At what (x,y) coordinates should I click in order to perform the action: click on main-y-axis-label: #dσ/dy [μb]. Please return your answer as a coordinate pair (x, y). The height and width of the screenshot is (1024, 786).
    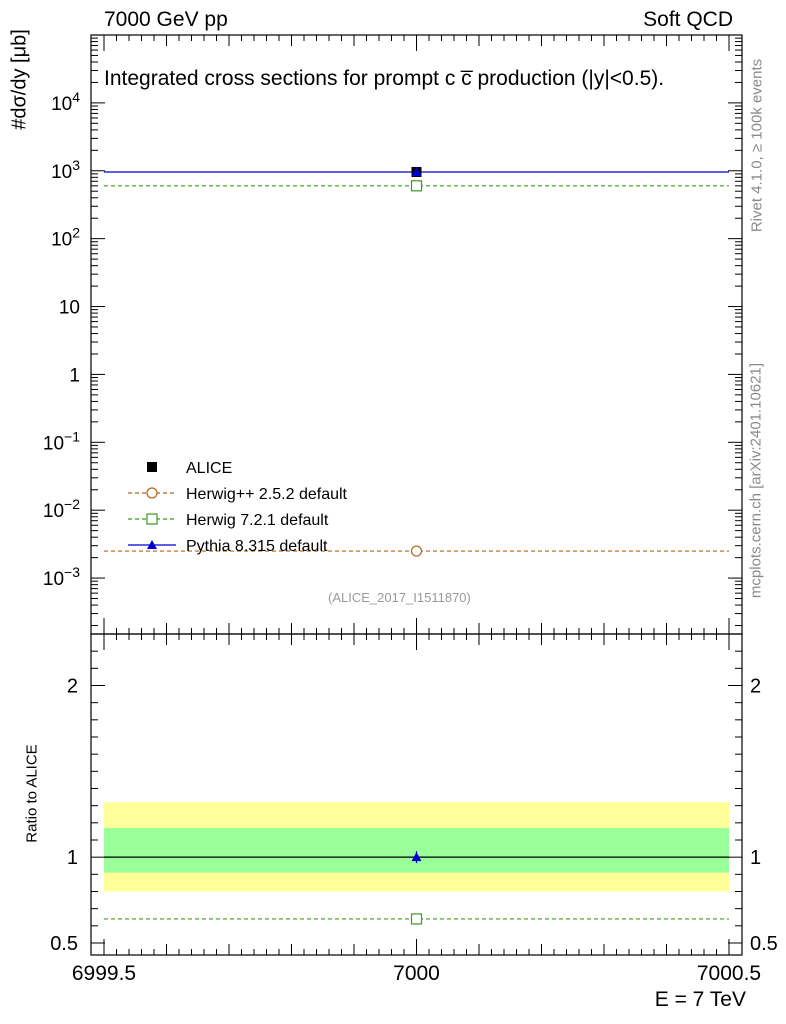
    Looking at the image, I should click on (19, 79).